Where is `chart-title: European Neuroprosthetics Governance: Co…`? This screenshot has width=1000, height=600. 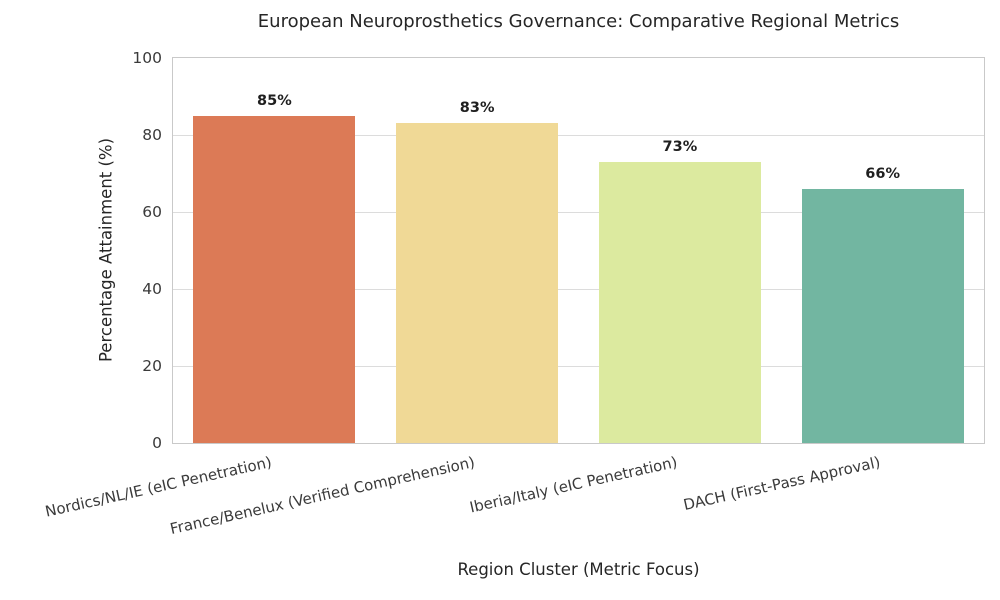
chart-title: European Neuroprosthetics Governance: Co… is located at coordinates (578, 21).